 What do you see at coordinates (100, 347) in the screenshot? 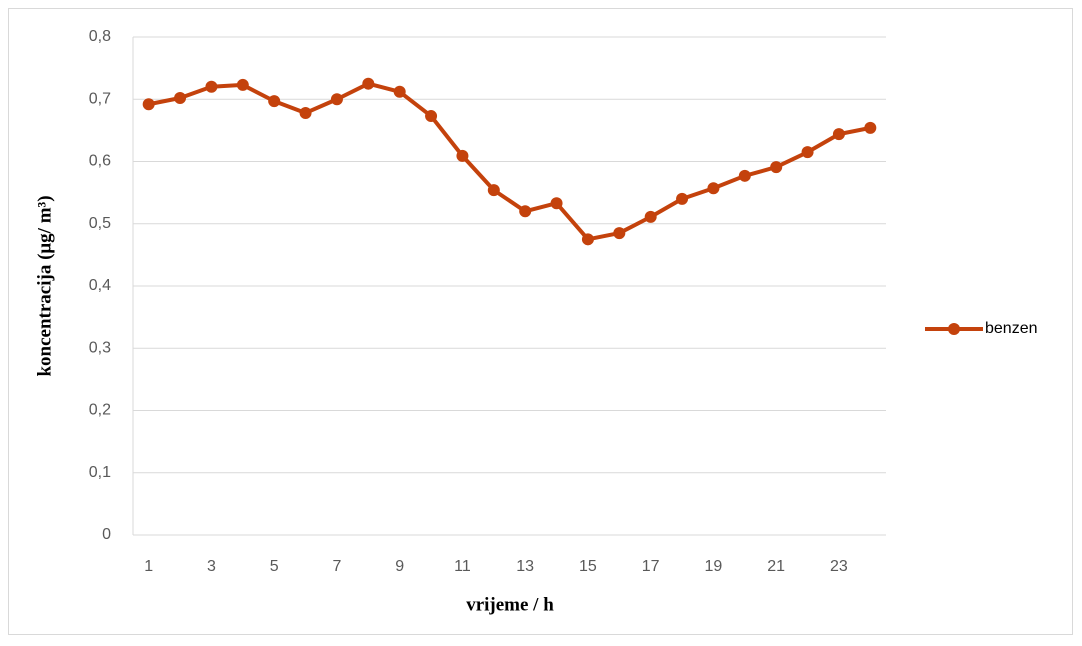
I see `y-tick-label: 0,3` at bounding box center [100, 347].